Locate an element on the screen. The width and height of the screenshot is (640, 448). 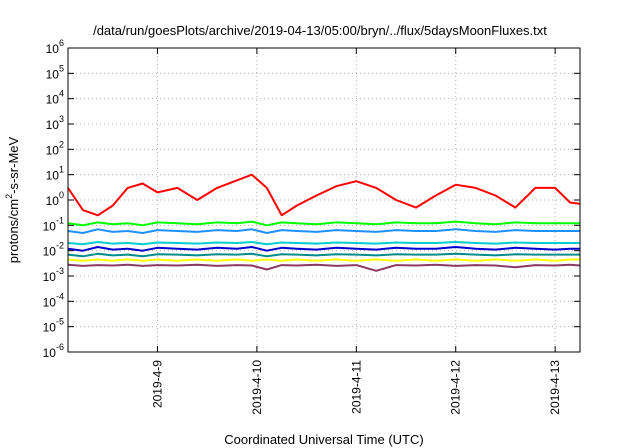
y-tick-label-exp: 6 is located at coordinates (61, 43).